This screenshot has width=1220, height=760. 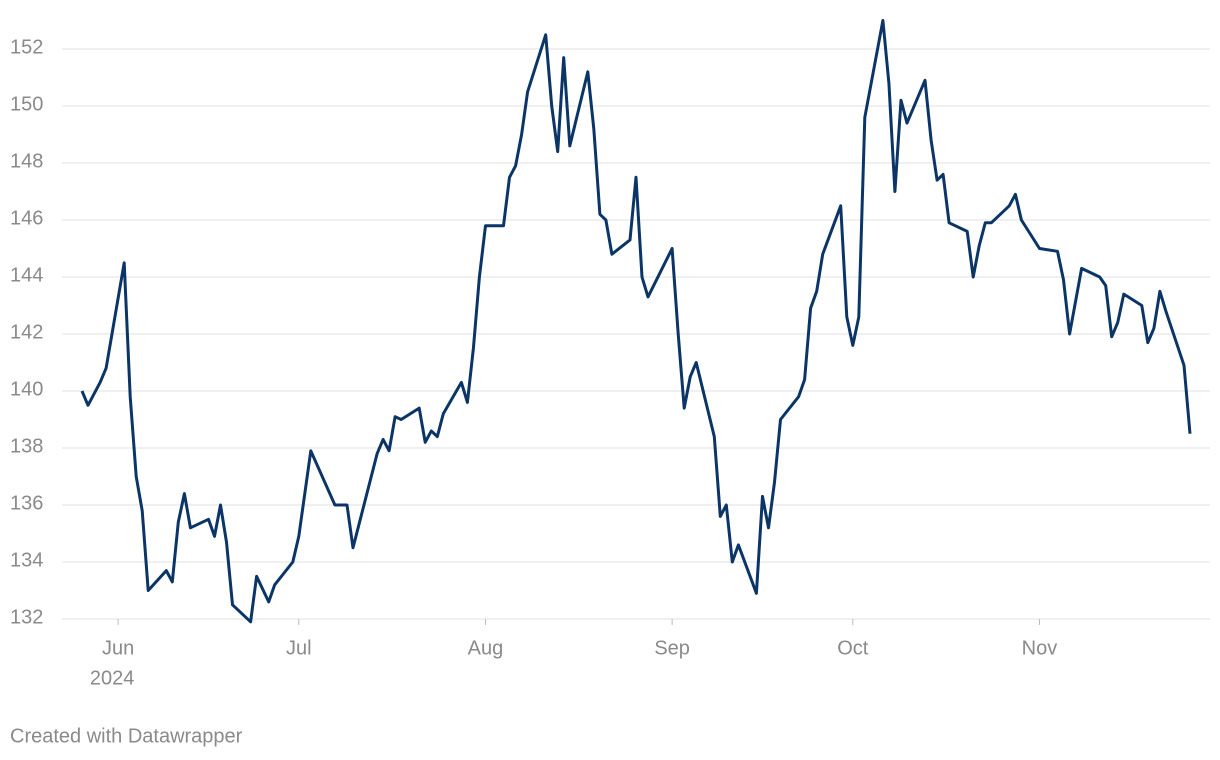 I want to click on y-tick-label: 132, so click(x=26, y=617).